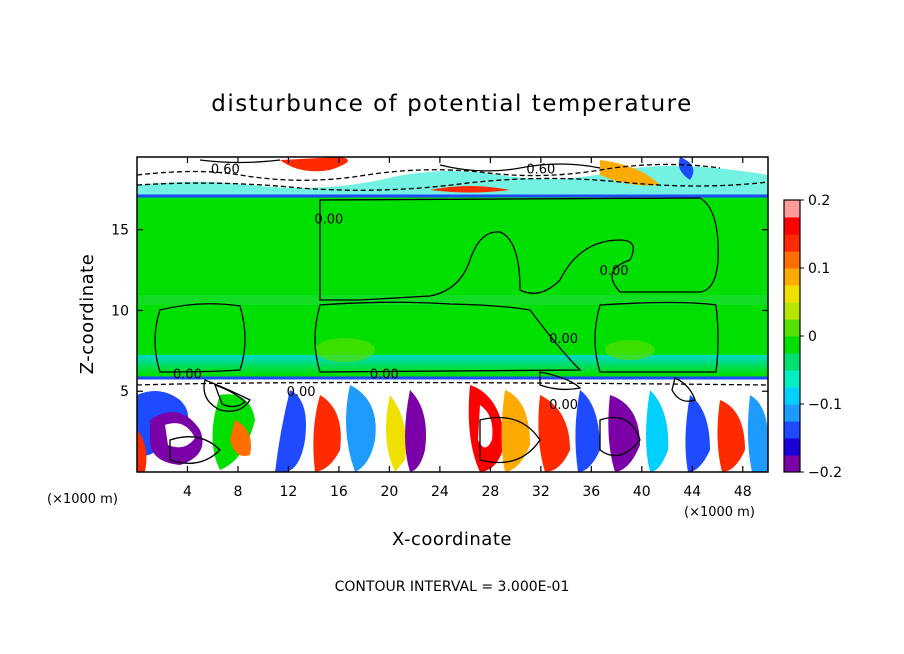  What do you see at coordinates (642, 492) in the screenshot?
I see `x-tick-label: 40` at bounding box center [642, 492].